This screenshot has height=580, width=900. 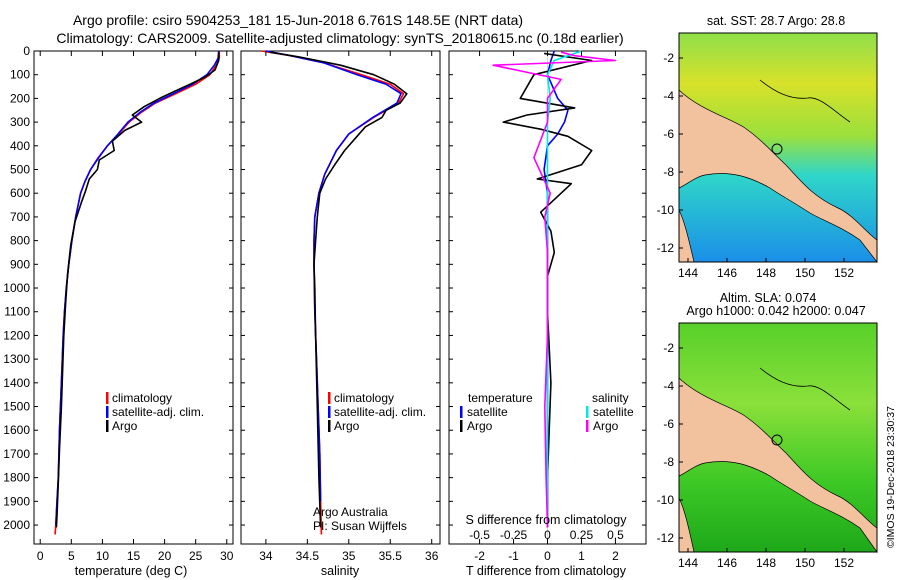 What do you see at coordinates (480, 426) in the screenshot?
I see `legend-label-t-argo: Argo` at bounding box center [480, 426].